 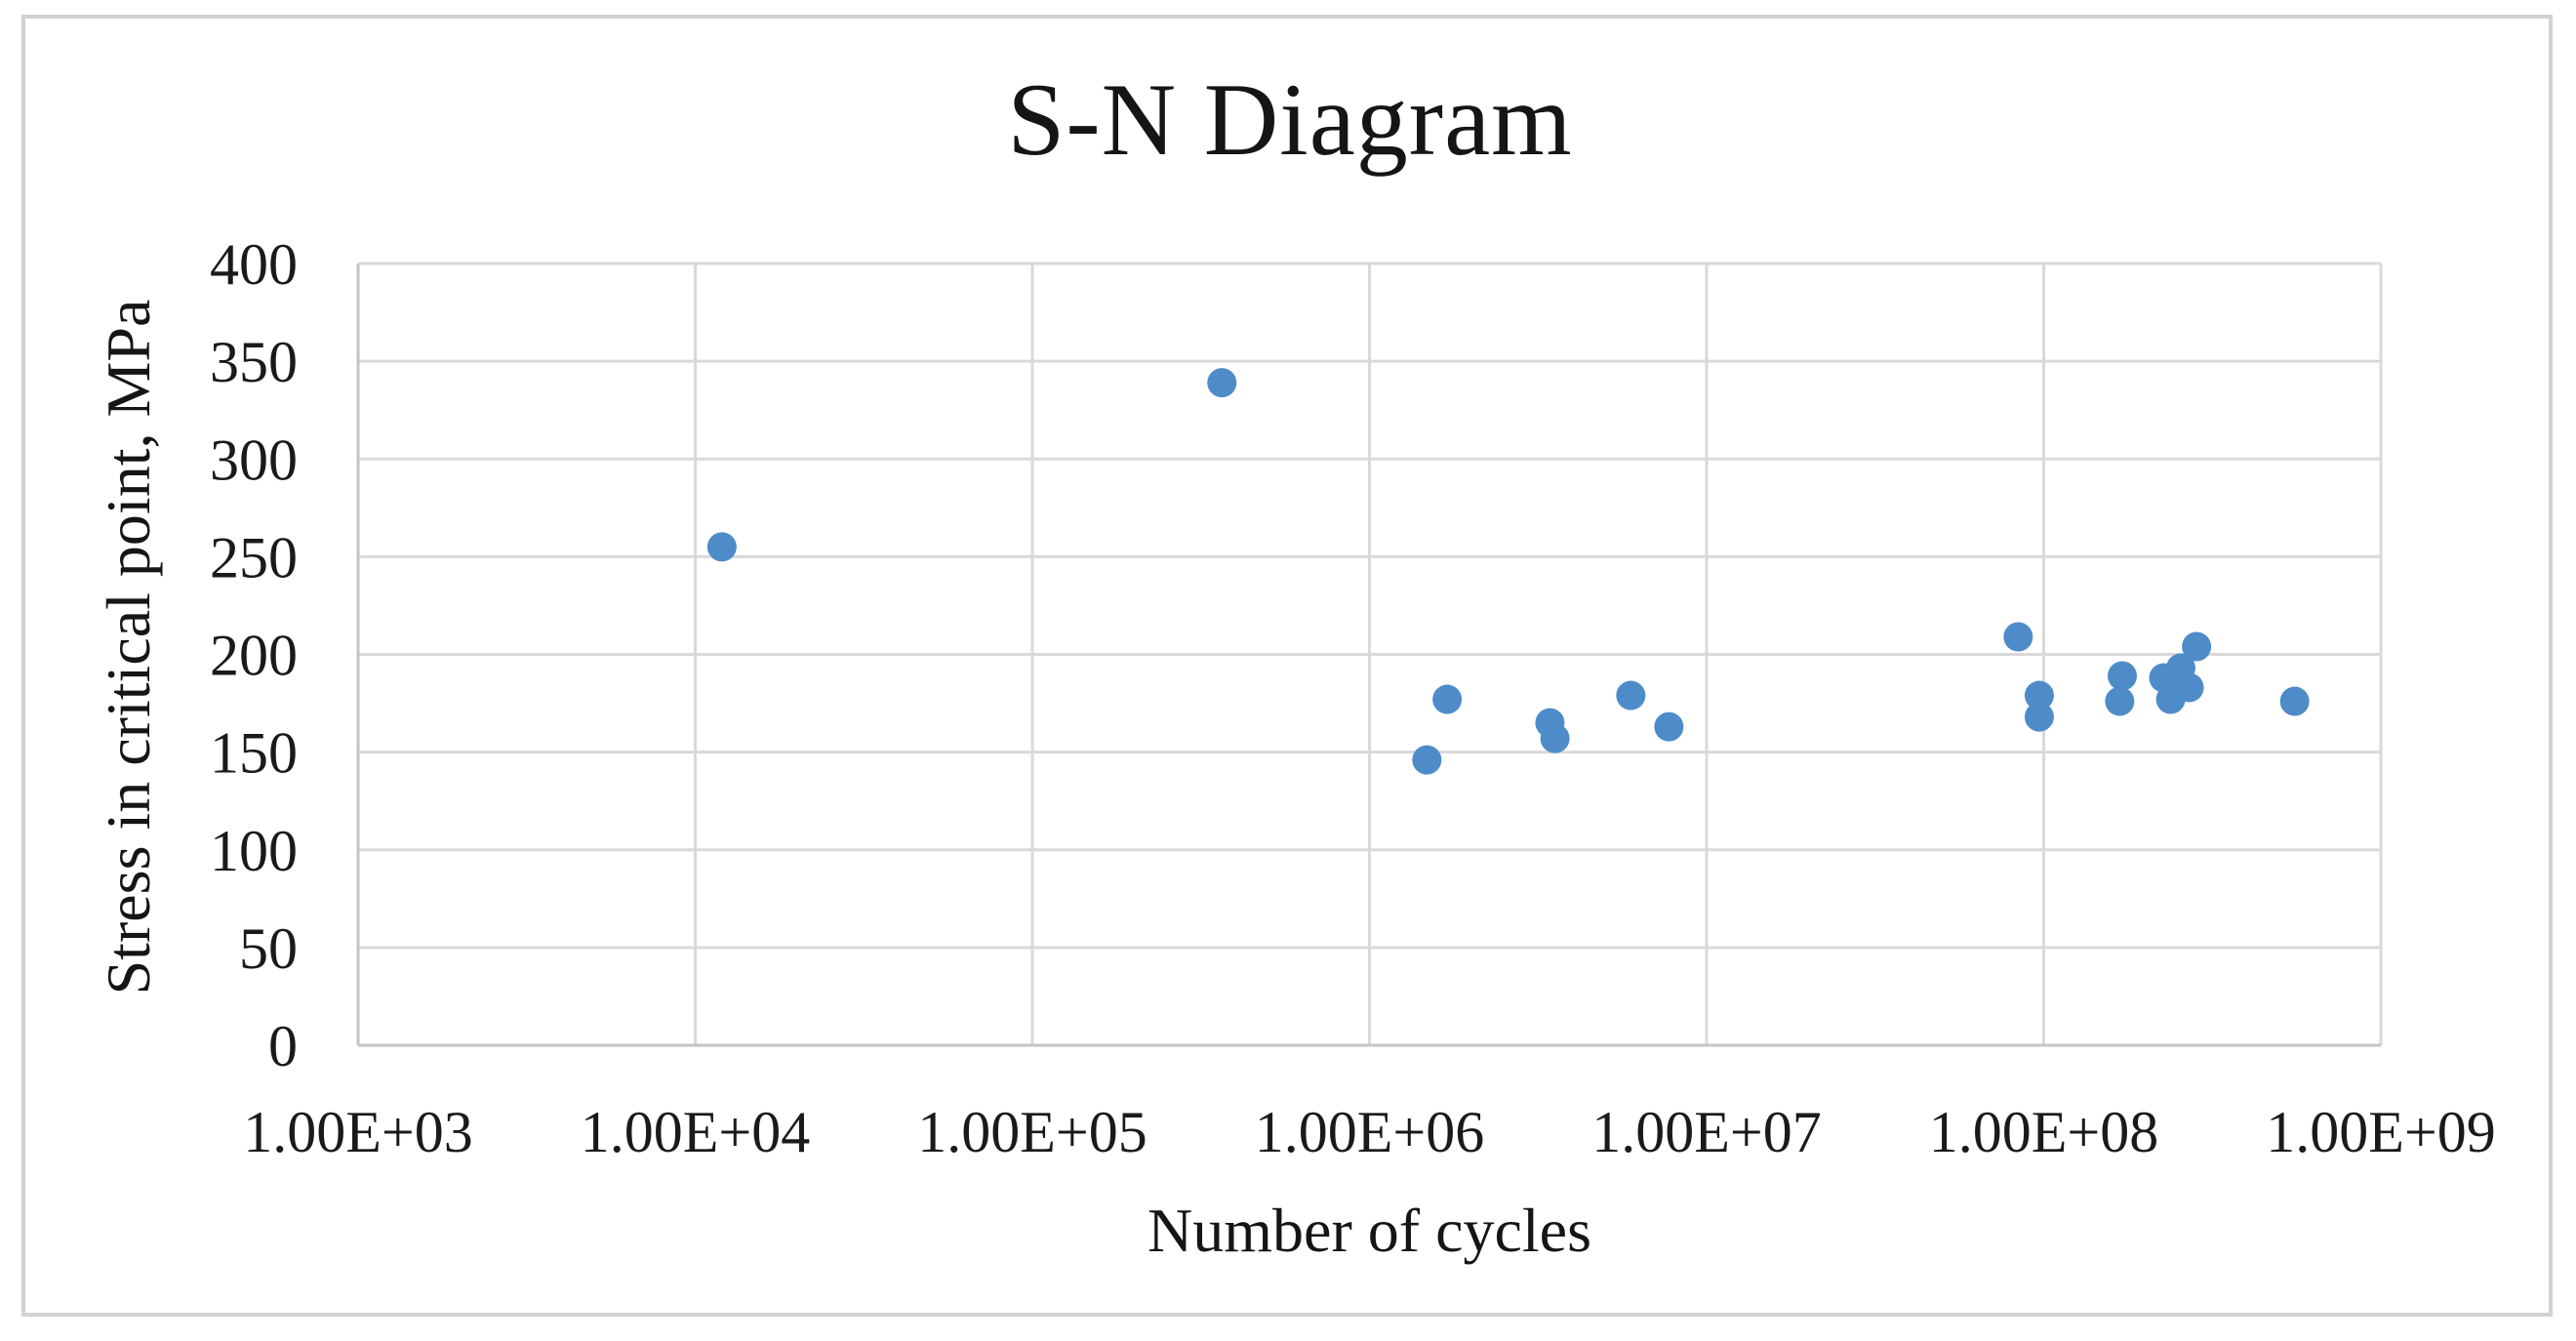 What do you see at coordinates (1032, 1132) in the screenshot?
I see `x-tick-label: 1.00E+05` at bounding box center [1032, 1132].